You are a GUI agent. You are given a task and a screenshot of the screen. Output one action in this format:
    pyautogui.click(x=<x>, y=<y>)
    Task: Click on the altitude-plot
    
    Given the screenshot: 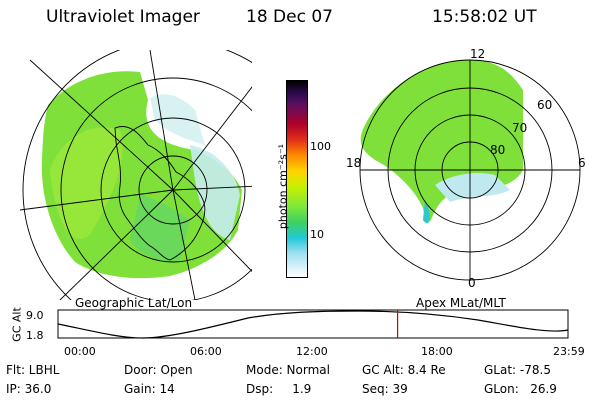 What is the action you would take?
    pyautogui.click(x=313, y=324)
    